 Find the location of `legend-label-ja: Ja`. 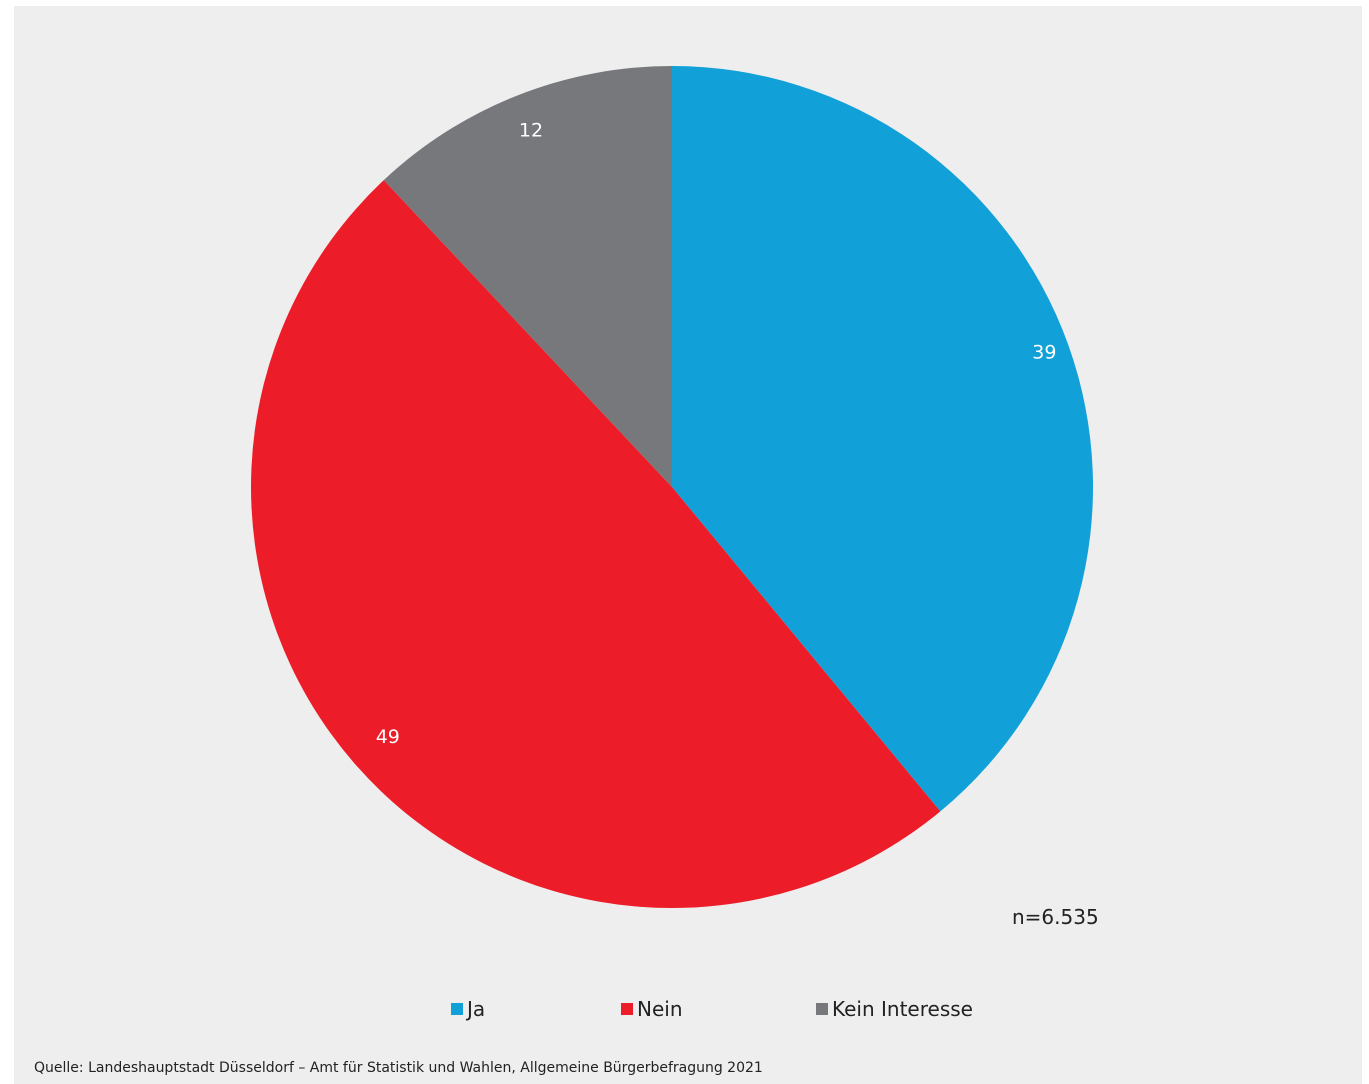

legend-label-ja: Ja is located at coordinates (476, 1009).